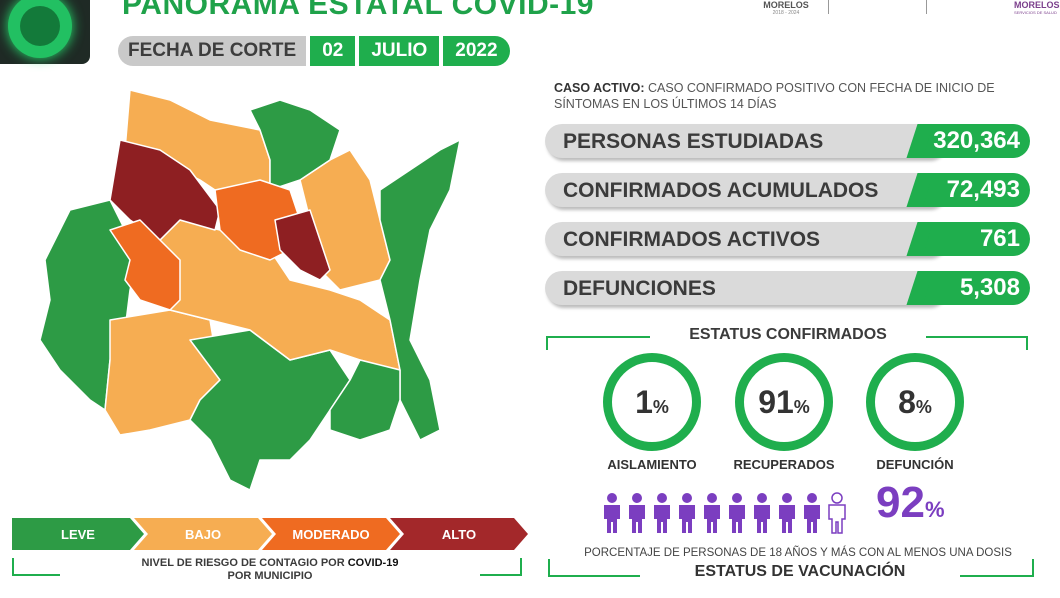  I want to click on status-title: ESTATUS CONFIRMADOS, so click(788, 335).